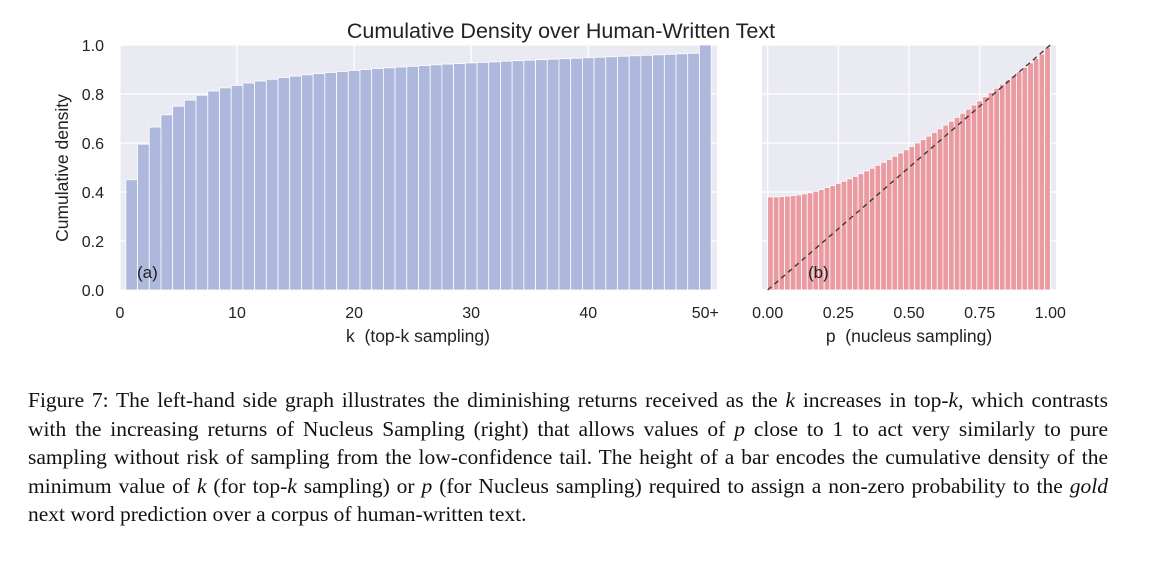  What do you see at coordinates (838, 313) in the screenshot?
I see `nucleus-x-tick-label: 0.25` at bounding box center [838, 313].